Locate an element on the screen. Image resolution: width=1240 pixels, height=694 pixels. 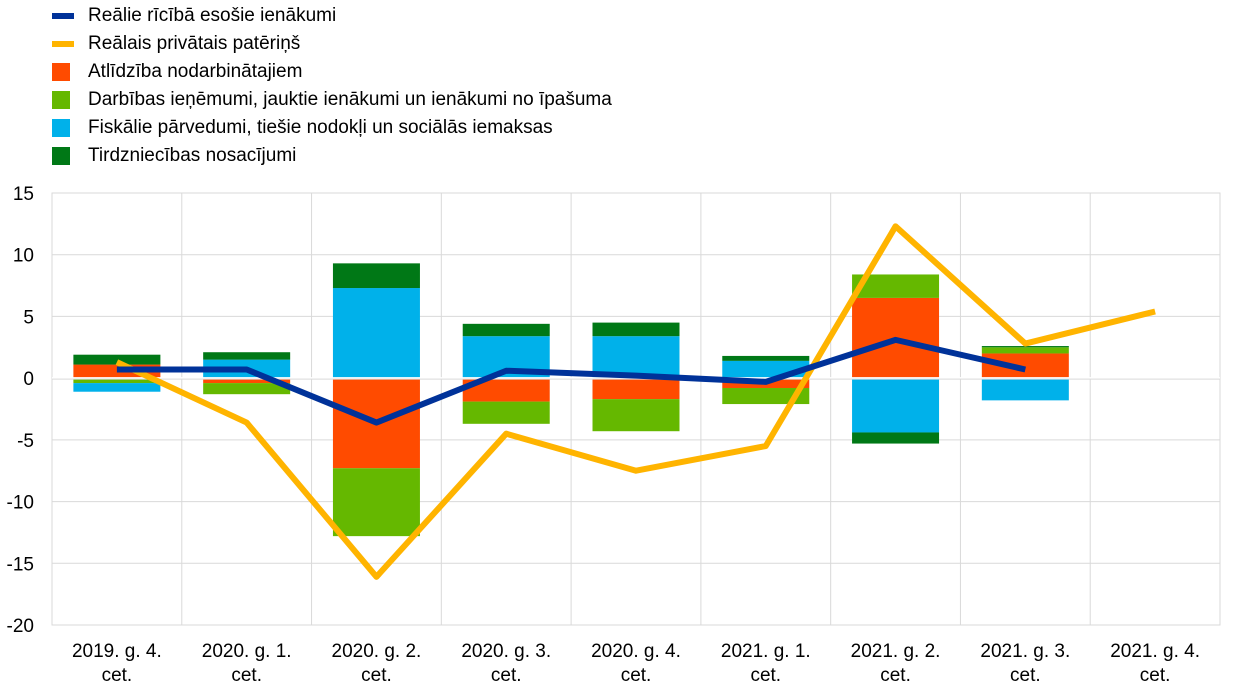
legend-label: Tirdzniecības nosacījumi is located at coordinates (192, 155).